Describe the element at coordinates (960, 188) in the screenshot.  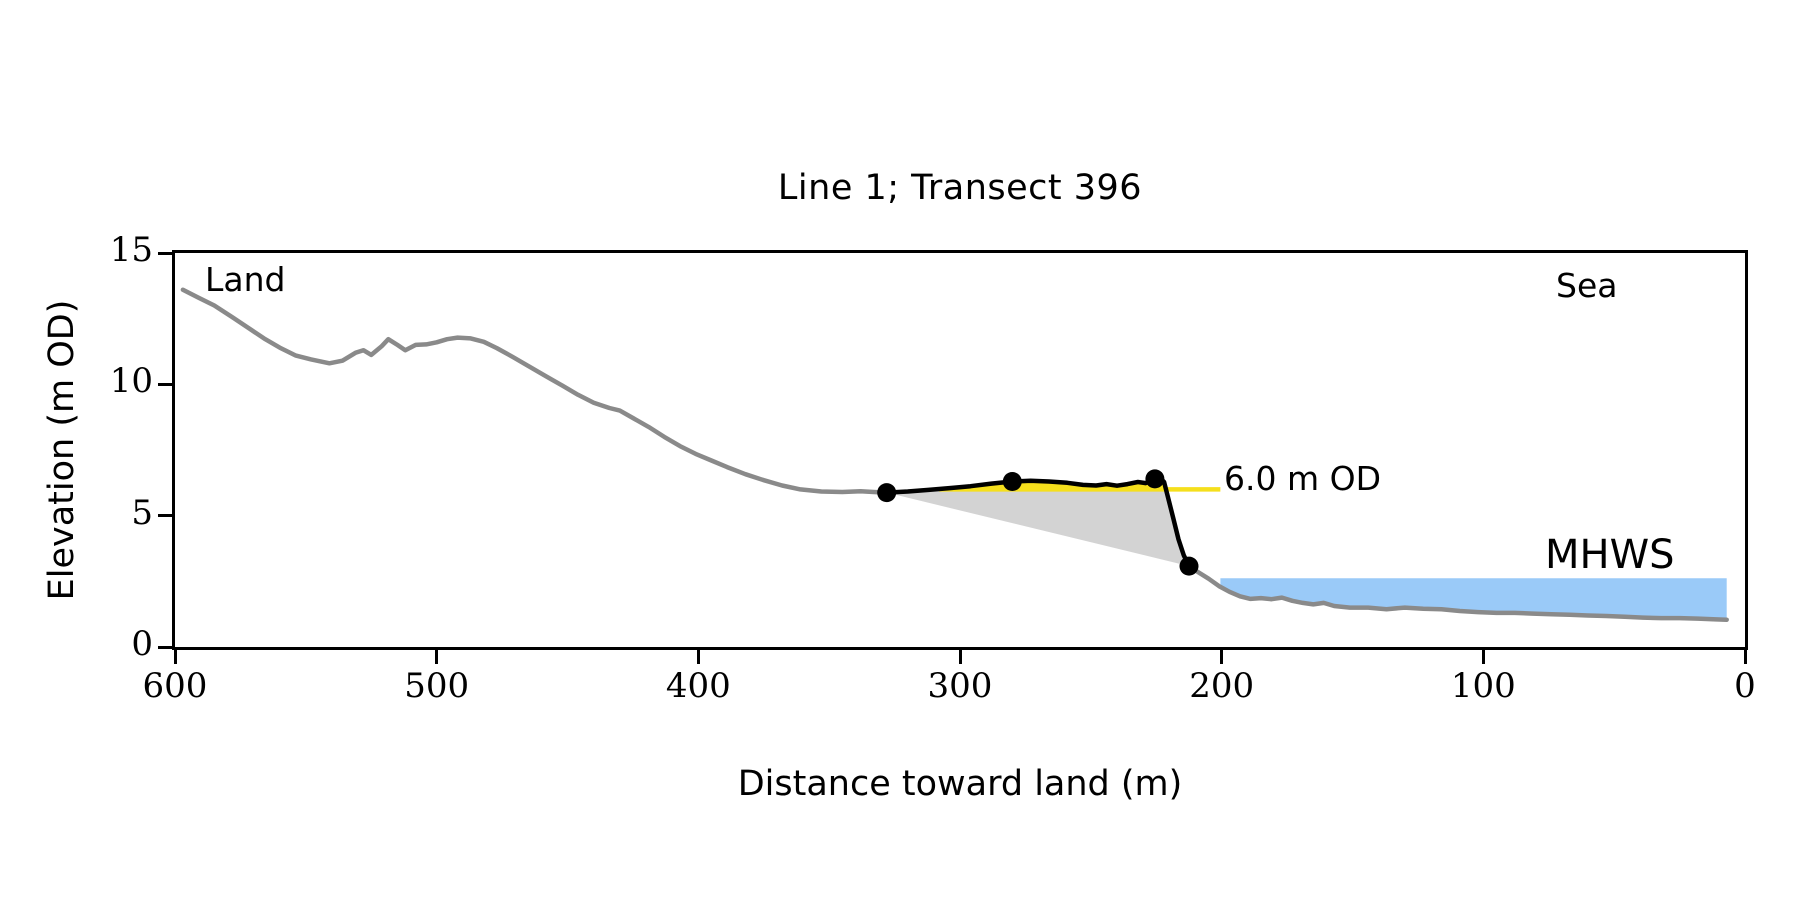
I see `chart-title: Line 1; Transect 396` at that location.